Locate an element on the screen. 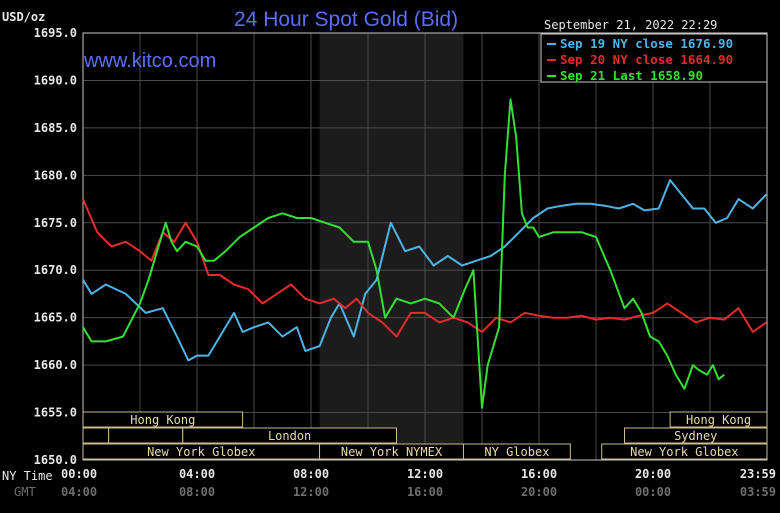 The width and height of the screenshot is (780, 513). gmt-label: GMT is located at coordinates (25, 492).